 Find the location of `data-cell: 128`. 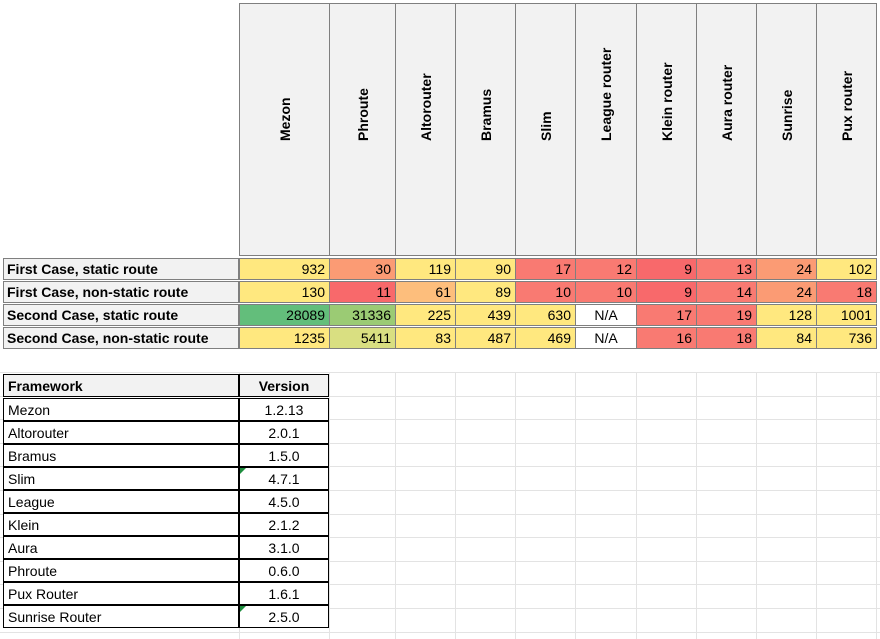

data-cell: 128 is located at coordinates (786, 315).